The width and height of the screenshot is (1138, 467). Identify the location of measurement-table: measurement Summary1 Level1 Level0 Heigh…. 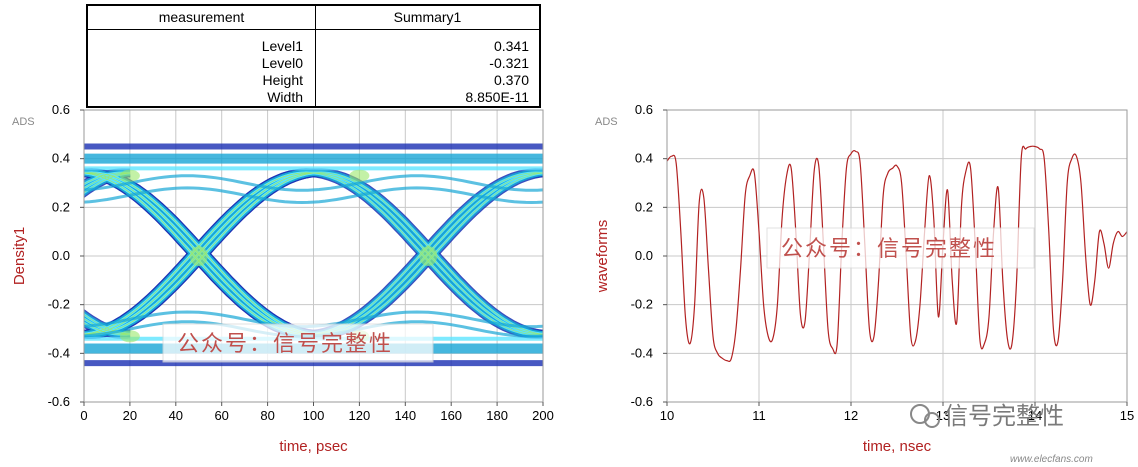
(313, 56).